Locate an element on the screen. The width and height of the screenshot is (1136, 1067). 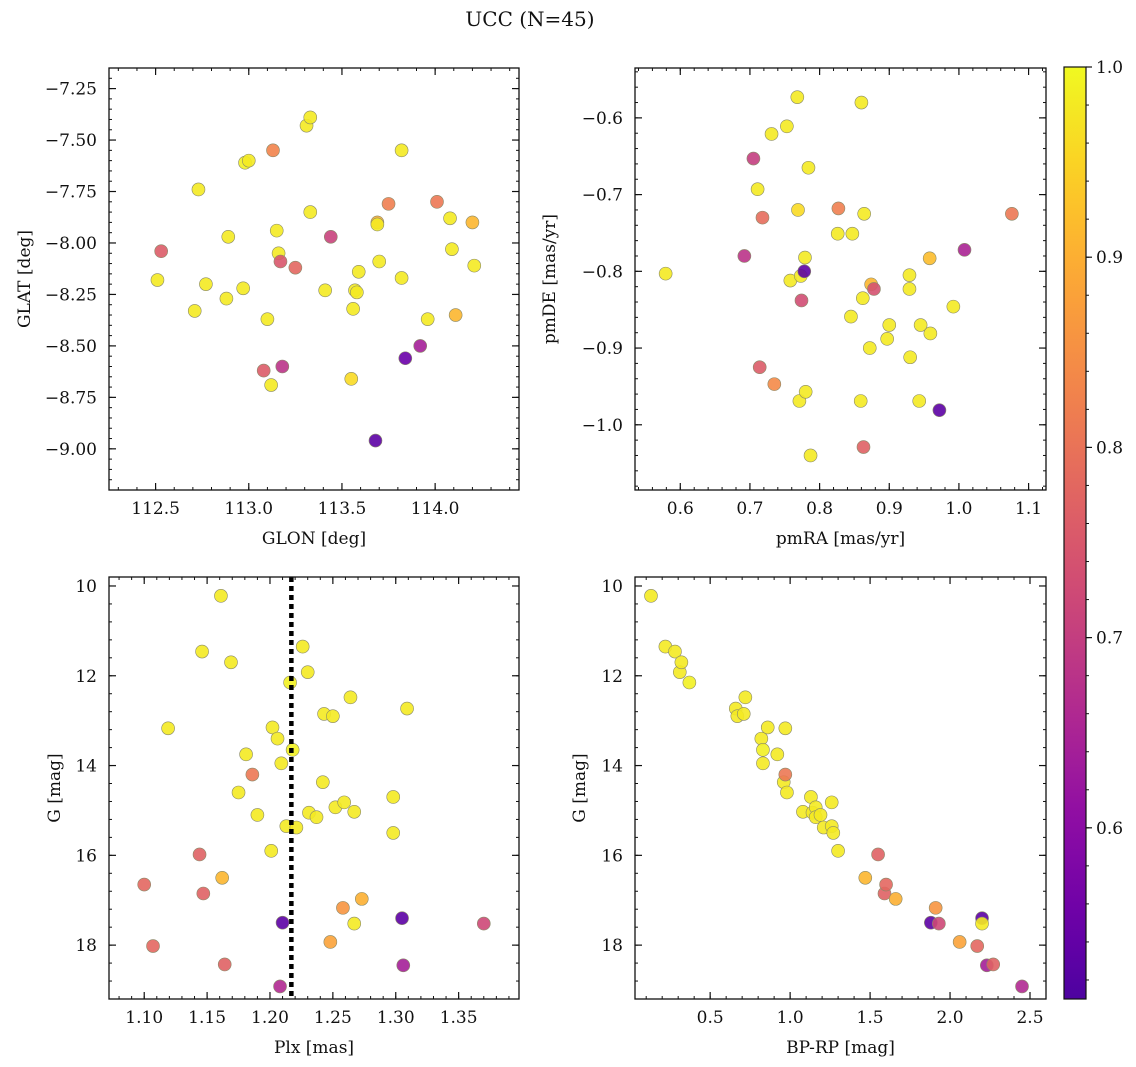
y-tick-label: 12 is located at coordinates (86, 677).